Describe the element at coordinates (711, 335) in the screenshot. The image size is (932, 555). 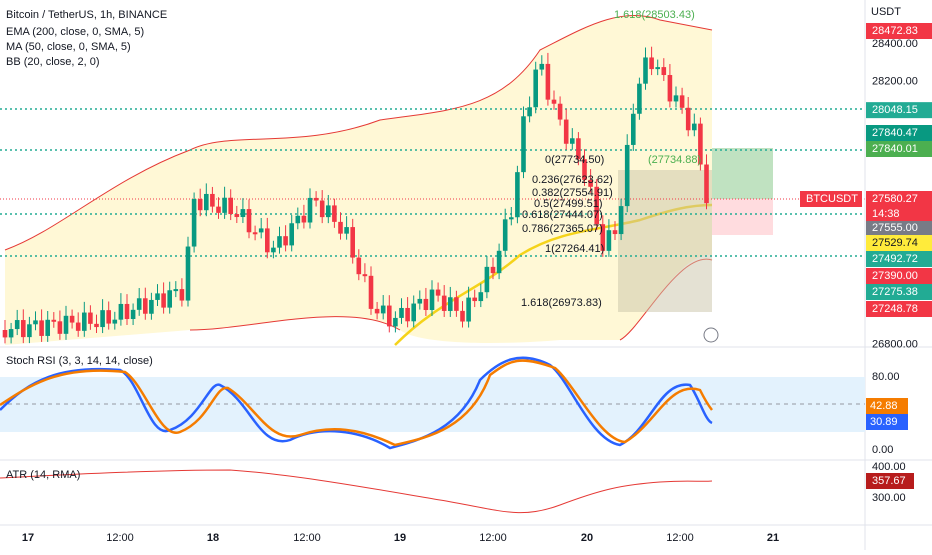
I see `alert-icon` at that location.